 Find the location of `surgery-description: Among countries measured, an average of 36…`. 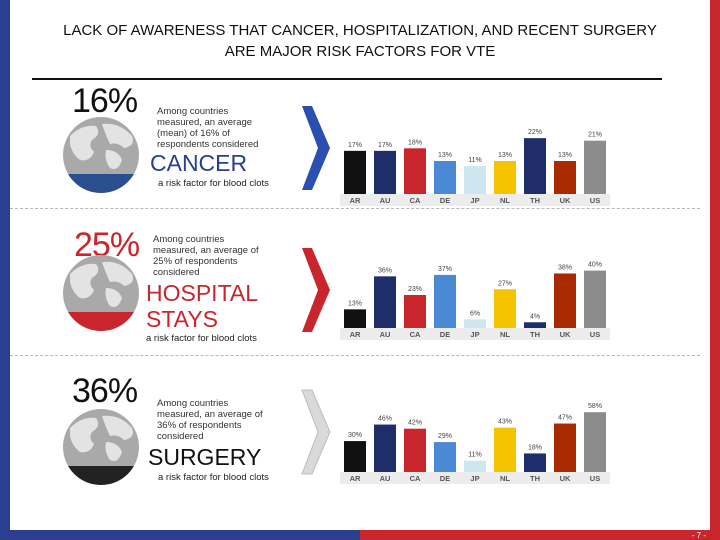

surgery-description: Among countries measured, an average of 36… is located at coordinates (210, 420).